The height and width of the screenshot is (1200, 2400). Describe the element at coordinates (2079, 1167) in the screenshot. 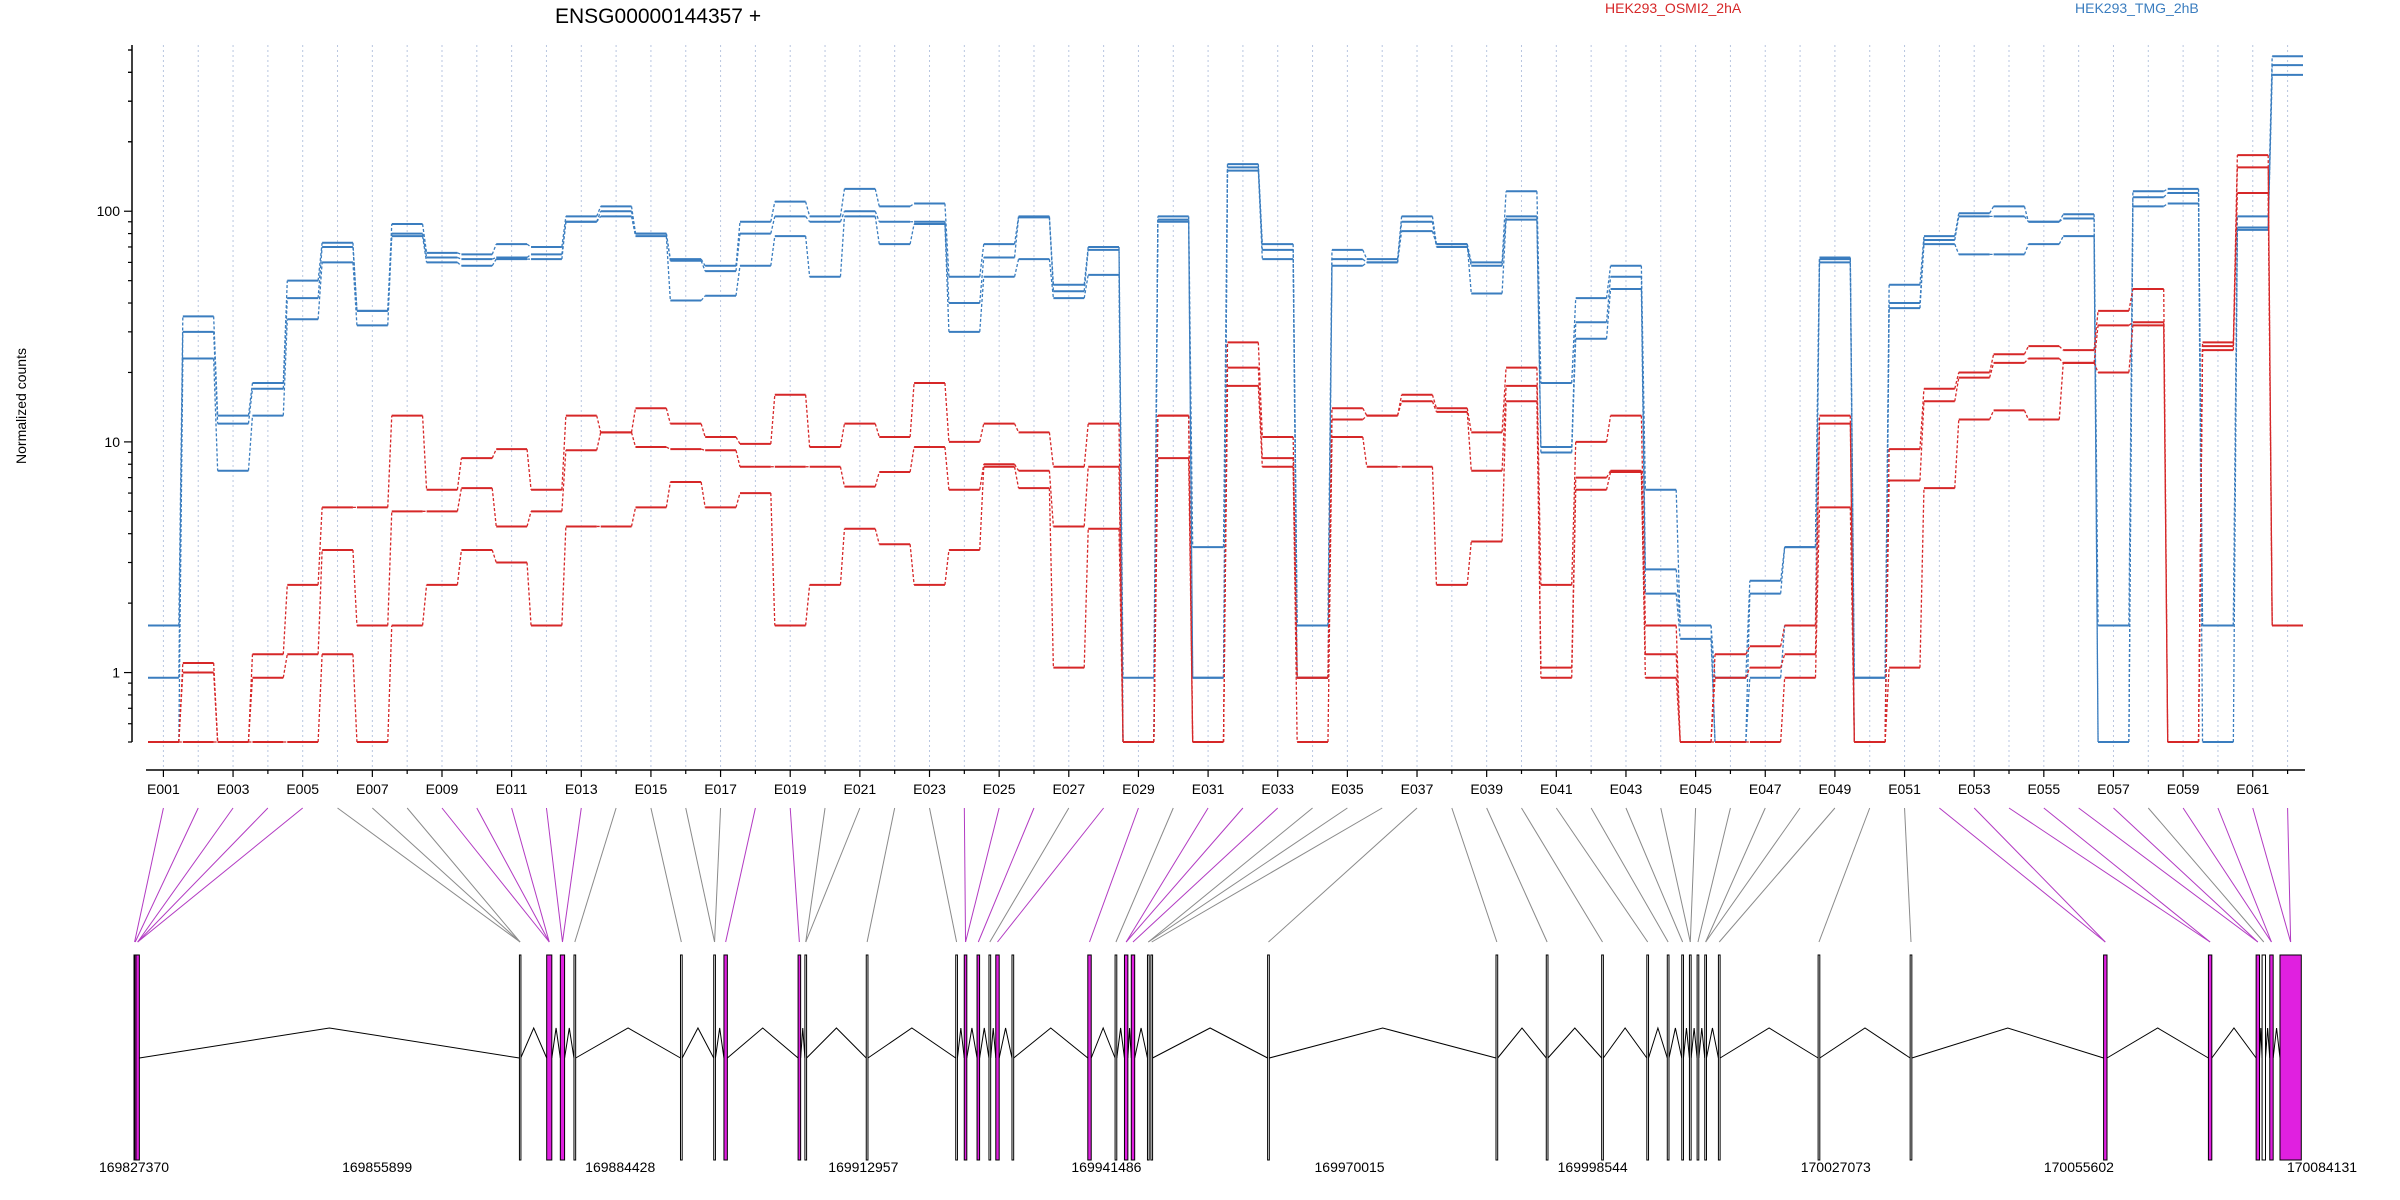

I see `genomic-coordinate-label: 170055602` at that location.